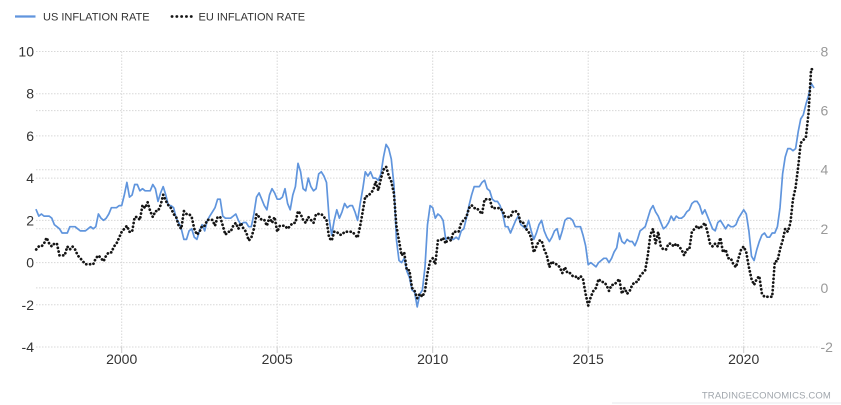 The image size is (841, 405). Describe the element at coordinates (277, 359) in the screenshot. I see `svg-text: 2005` at that location.